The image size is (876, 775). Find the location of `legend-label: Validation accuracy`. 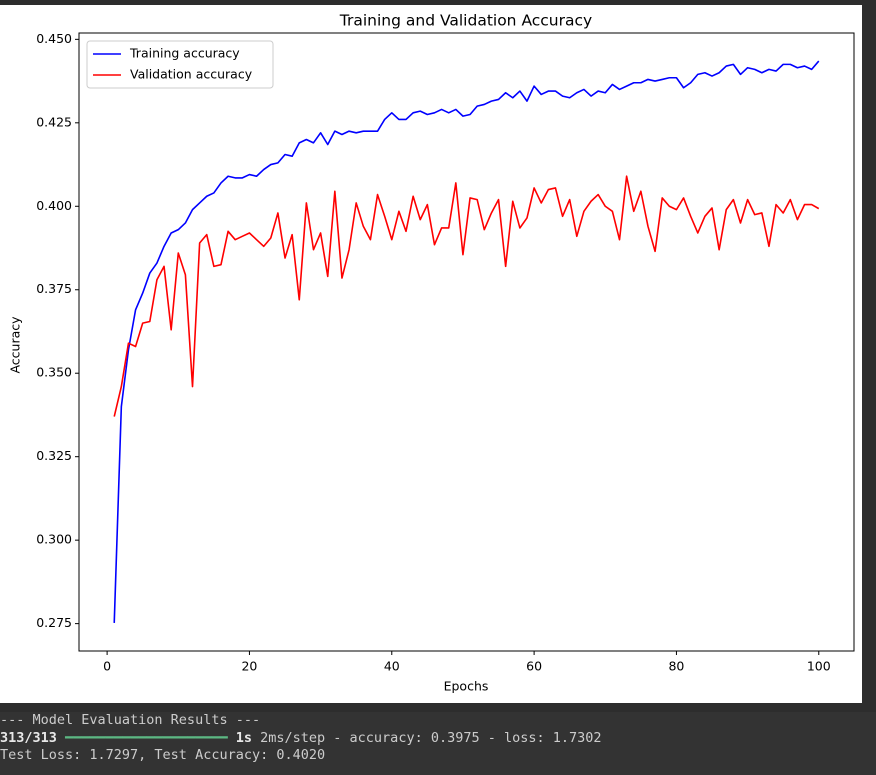

legend-label: Validation accuracy is located at coordinates (191, 74).